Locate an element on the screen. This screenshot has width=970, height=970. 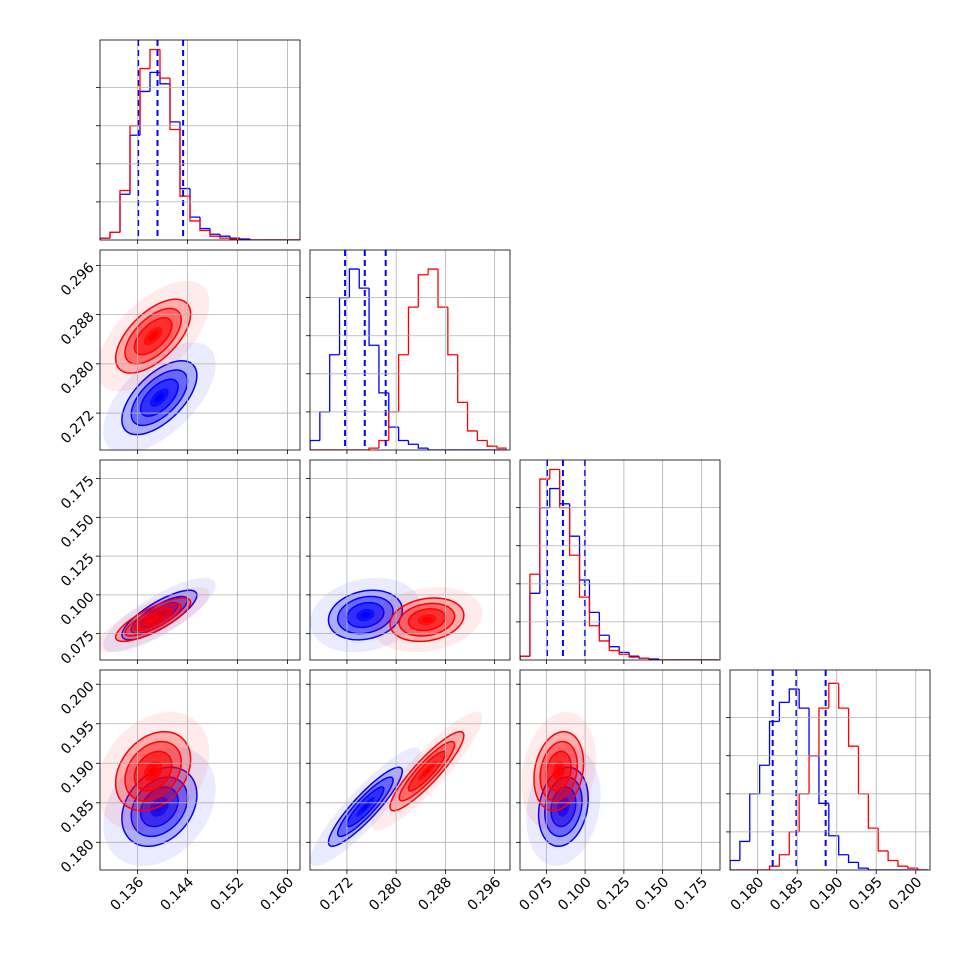
x-tick-label: 0.272 is located at coordinates (337, 894).